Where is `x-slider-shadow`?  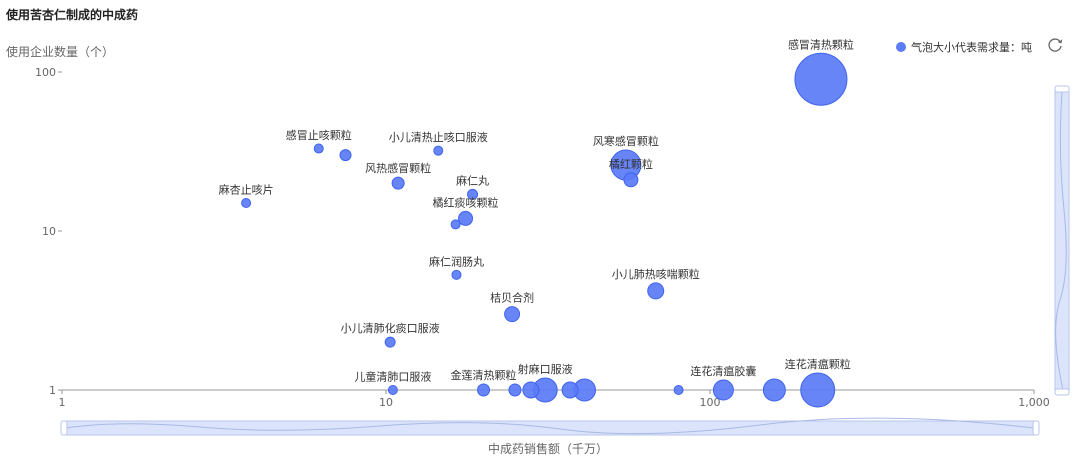 x-slider-shadow is located at coordinates (550, 426).